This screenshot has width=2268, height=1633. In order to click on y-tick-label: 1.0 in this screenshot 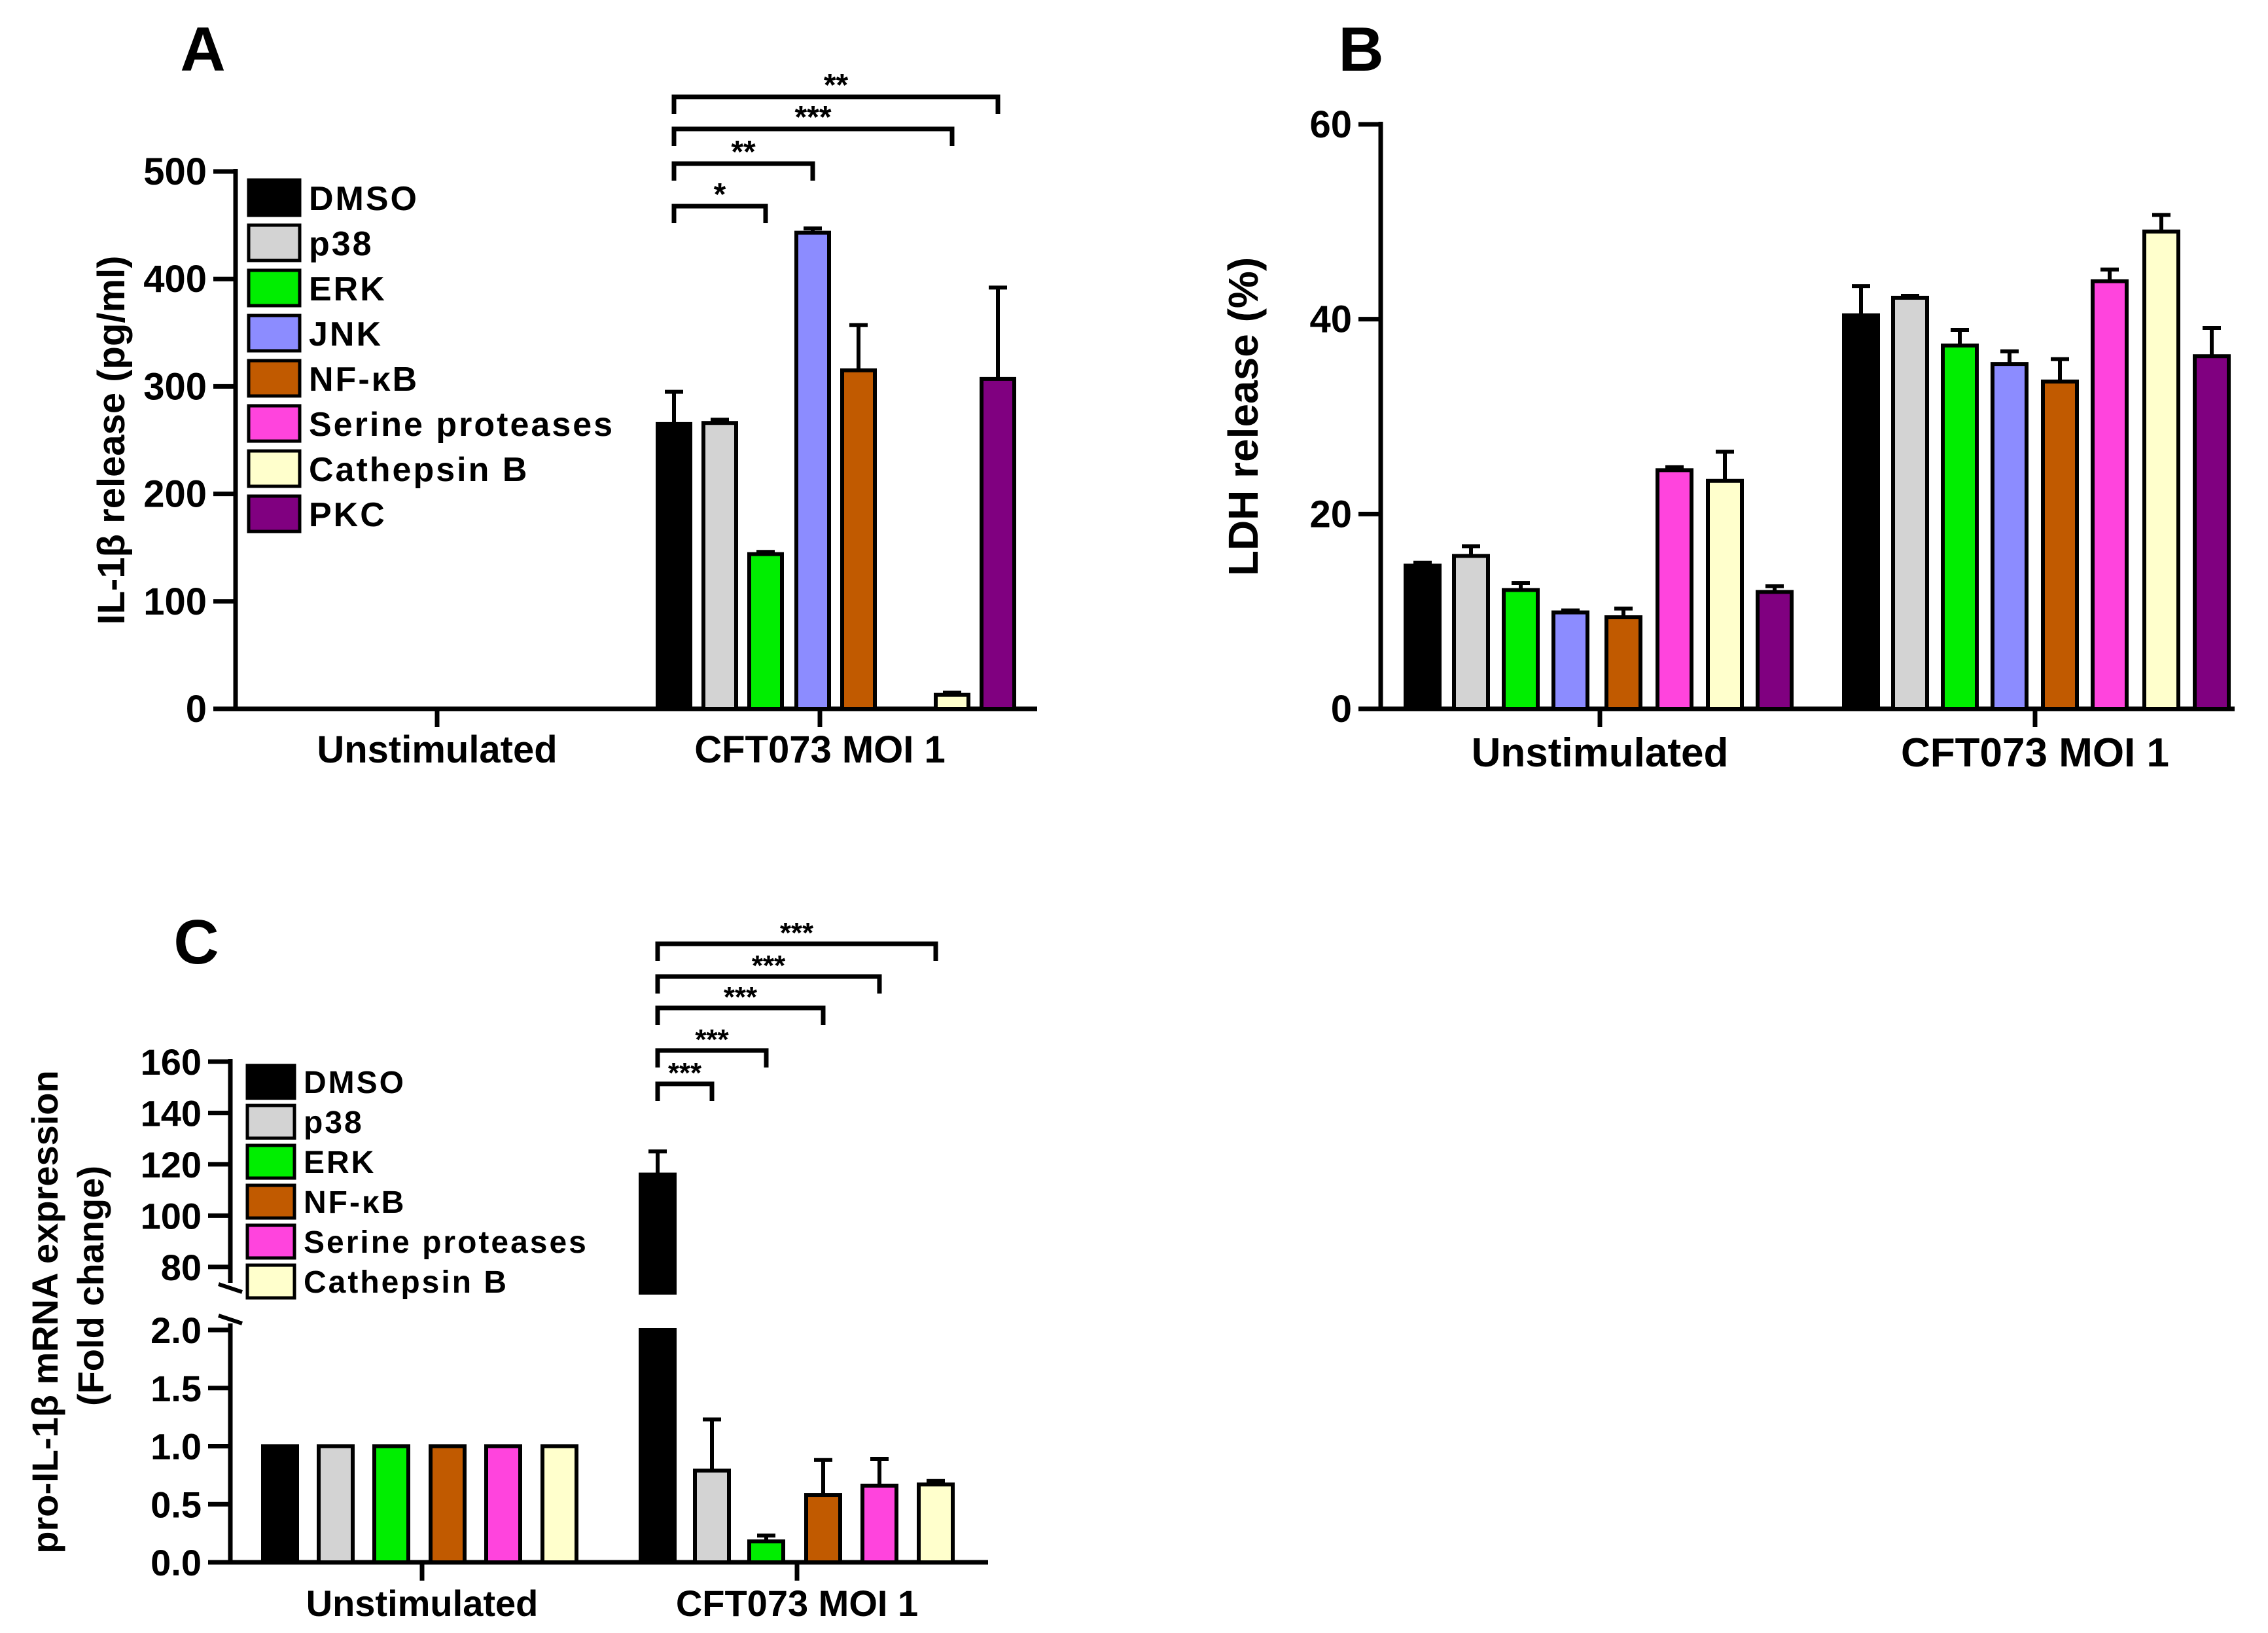, I will do `click(176, 1447)`.